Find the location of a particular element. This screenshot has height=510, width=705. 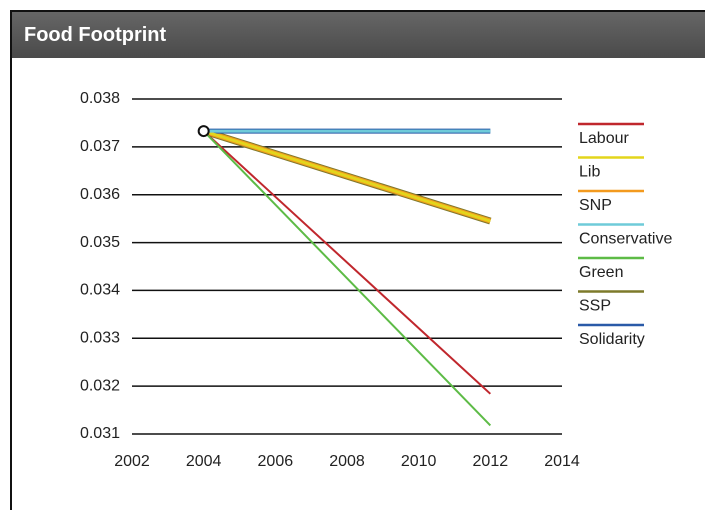

legend-label: Solidarity is located at coordinates (612, 339).